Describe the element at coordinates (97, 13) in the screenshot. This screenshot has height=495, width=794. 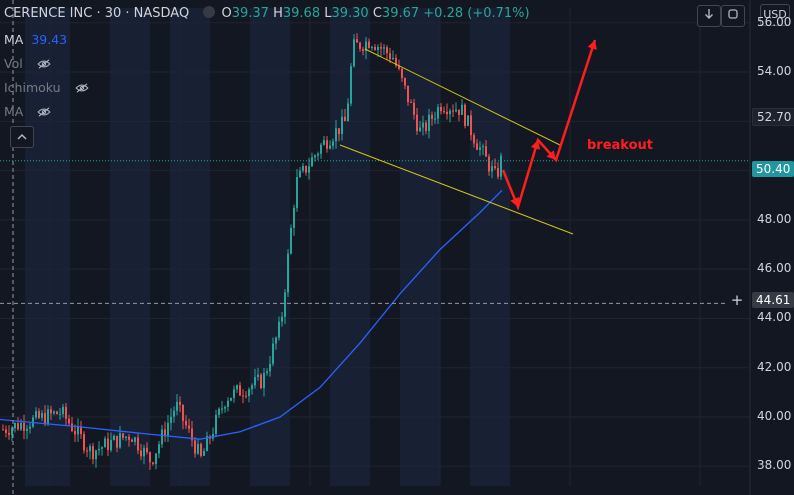
I see `symbol-title: CERENCE INC · 30 · NASDAQ` at that location.